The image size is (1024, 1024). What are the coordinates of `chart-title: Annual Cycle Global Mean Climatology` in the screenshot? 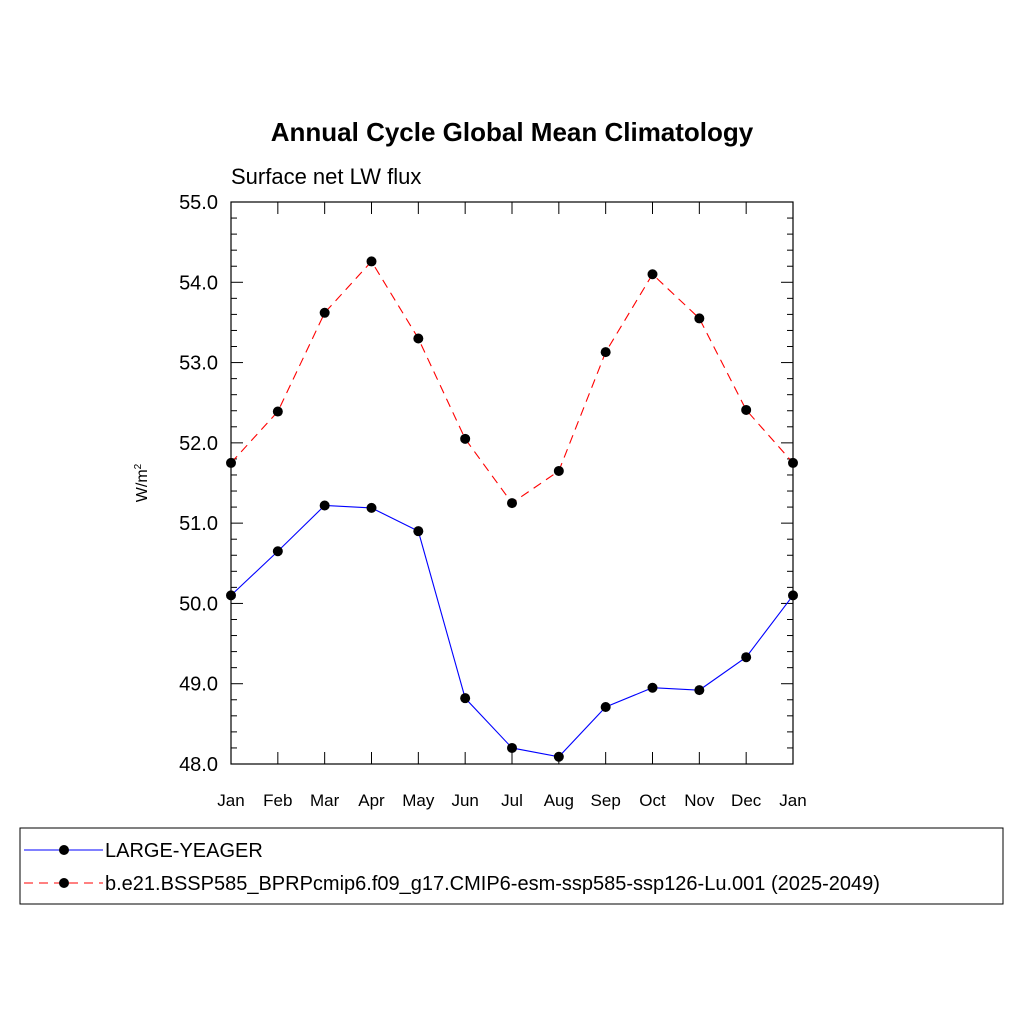 It's located at (512, 132).